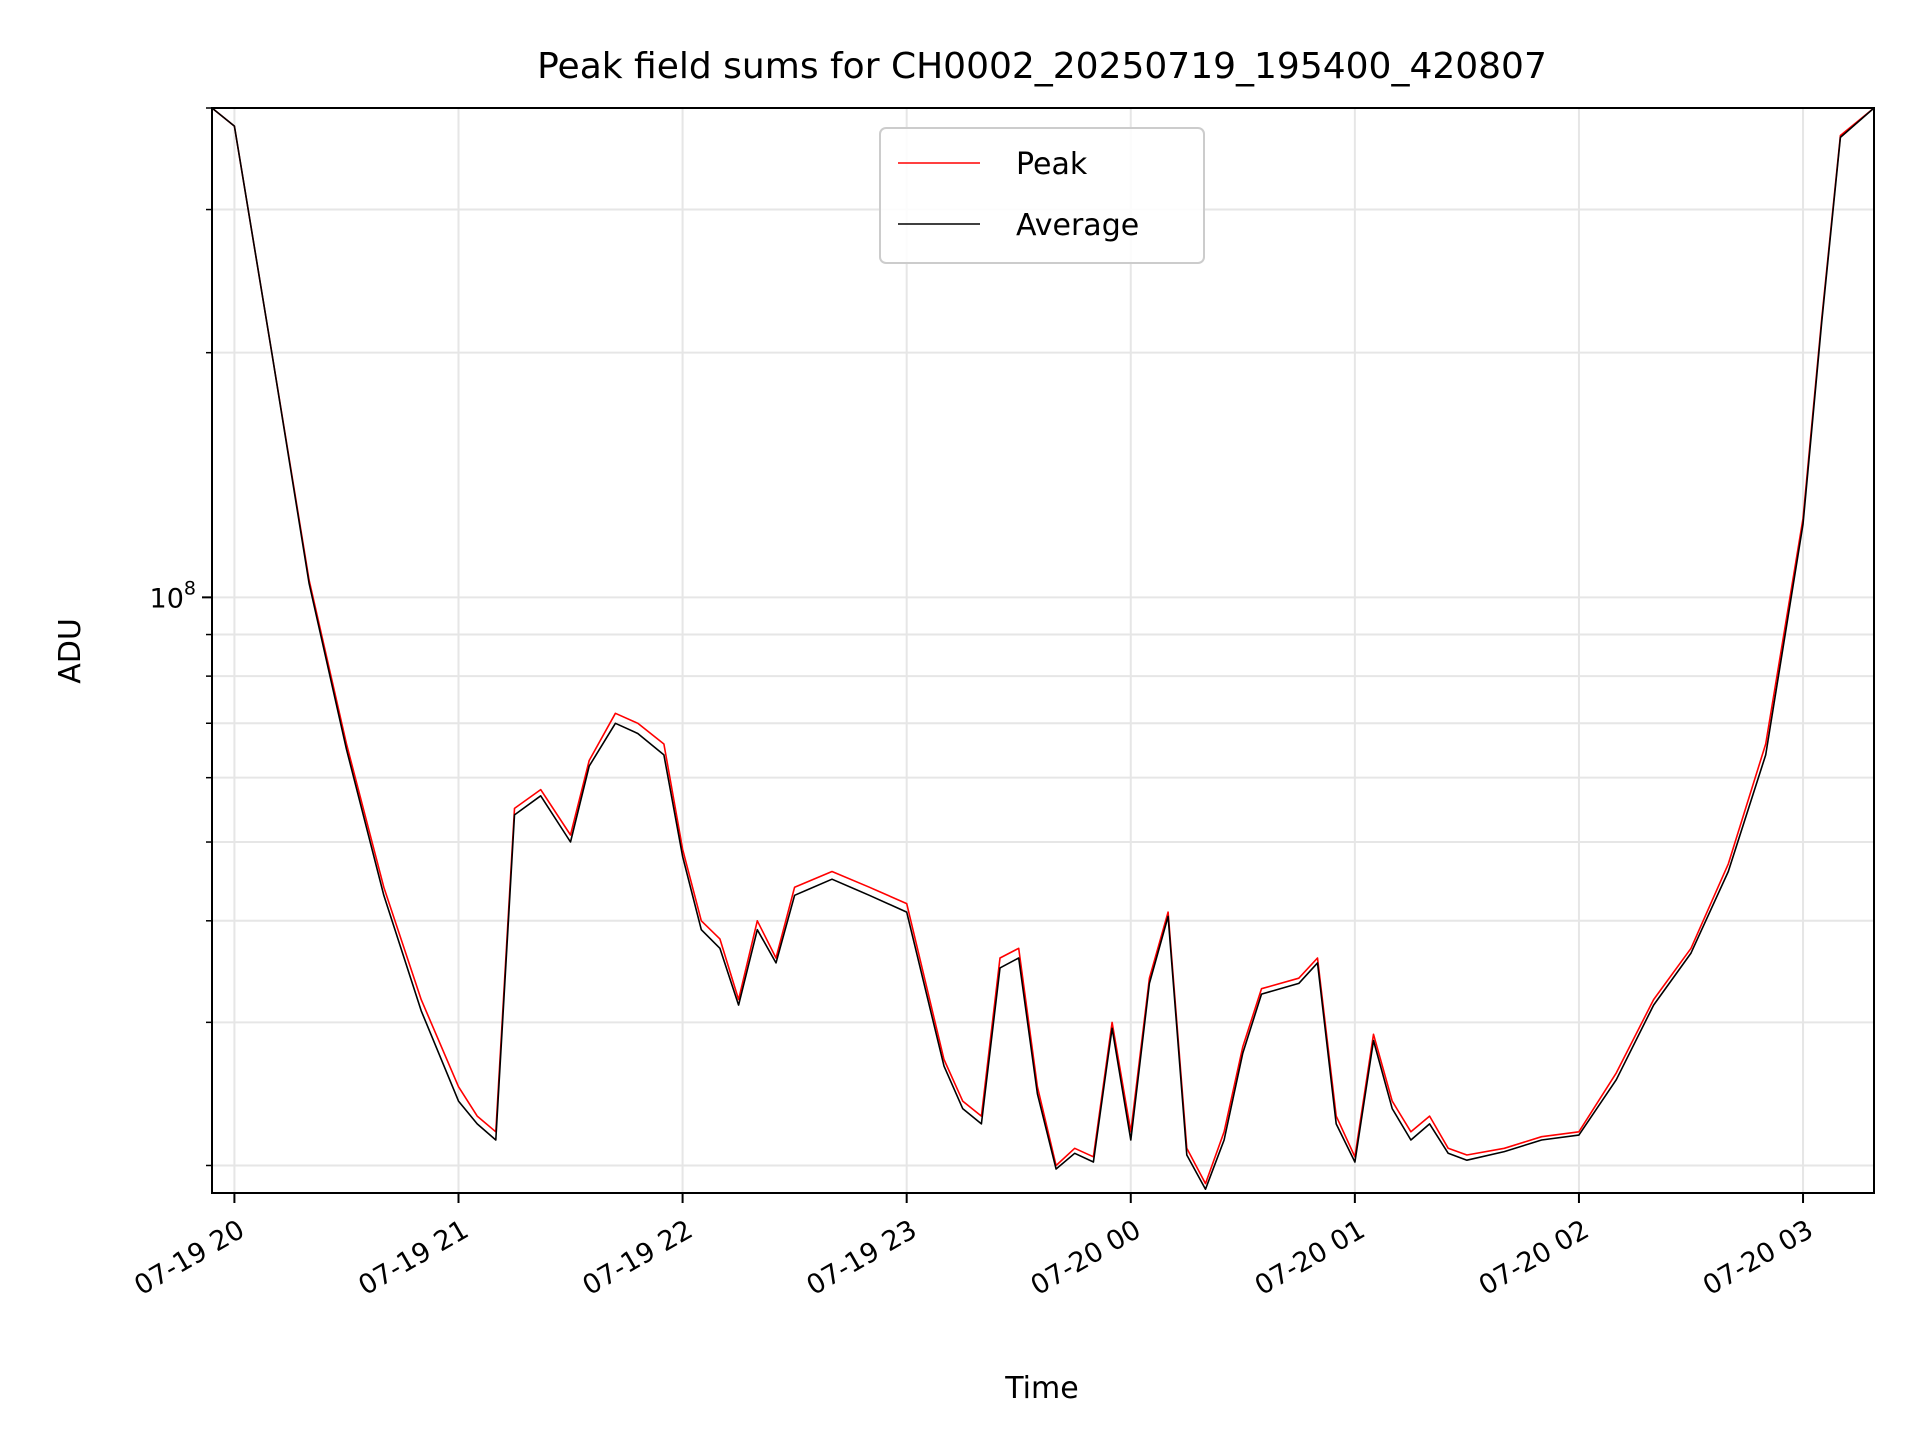 Image resolution: width=1920 pixels, height=1440 pixels. I want to click on legend-label-peak: Peak, so click(1052, 164).